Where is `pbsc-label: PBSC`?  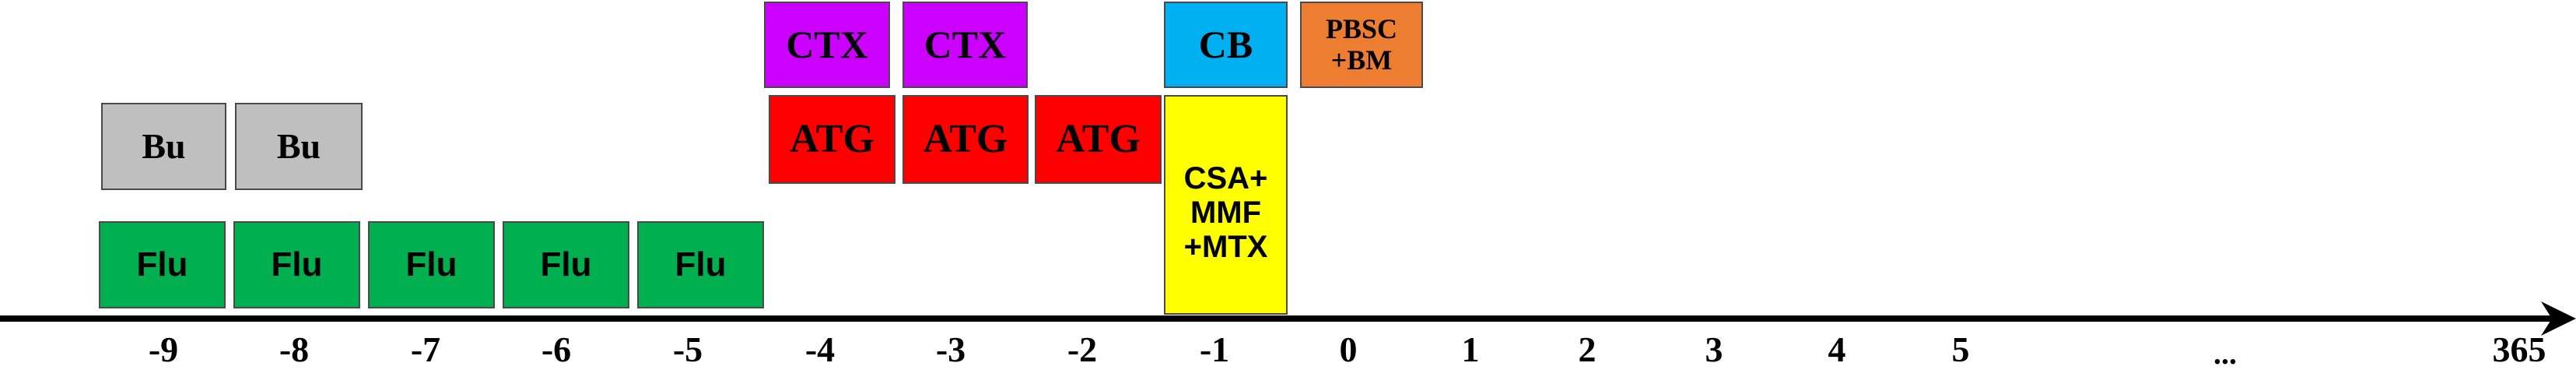 pbsc-label: PBSC is located at coordinates (1361, 28).